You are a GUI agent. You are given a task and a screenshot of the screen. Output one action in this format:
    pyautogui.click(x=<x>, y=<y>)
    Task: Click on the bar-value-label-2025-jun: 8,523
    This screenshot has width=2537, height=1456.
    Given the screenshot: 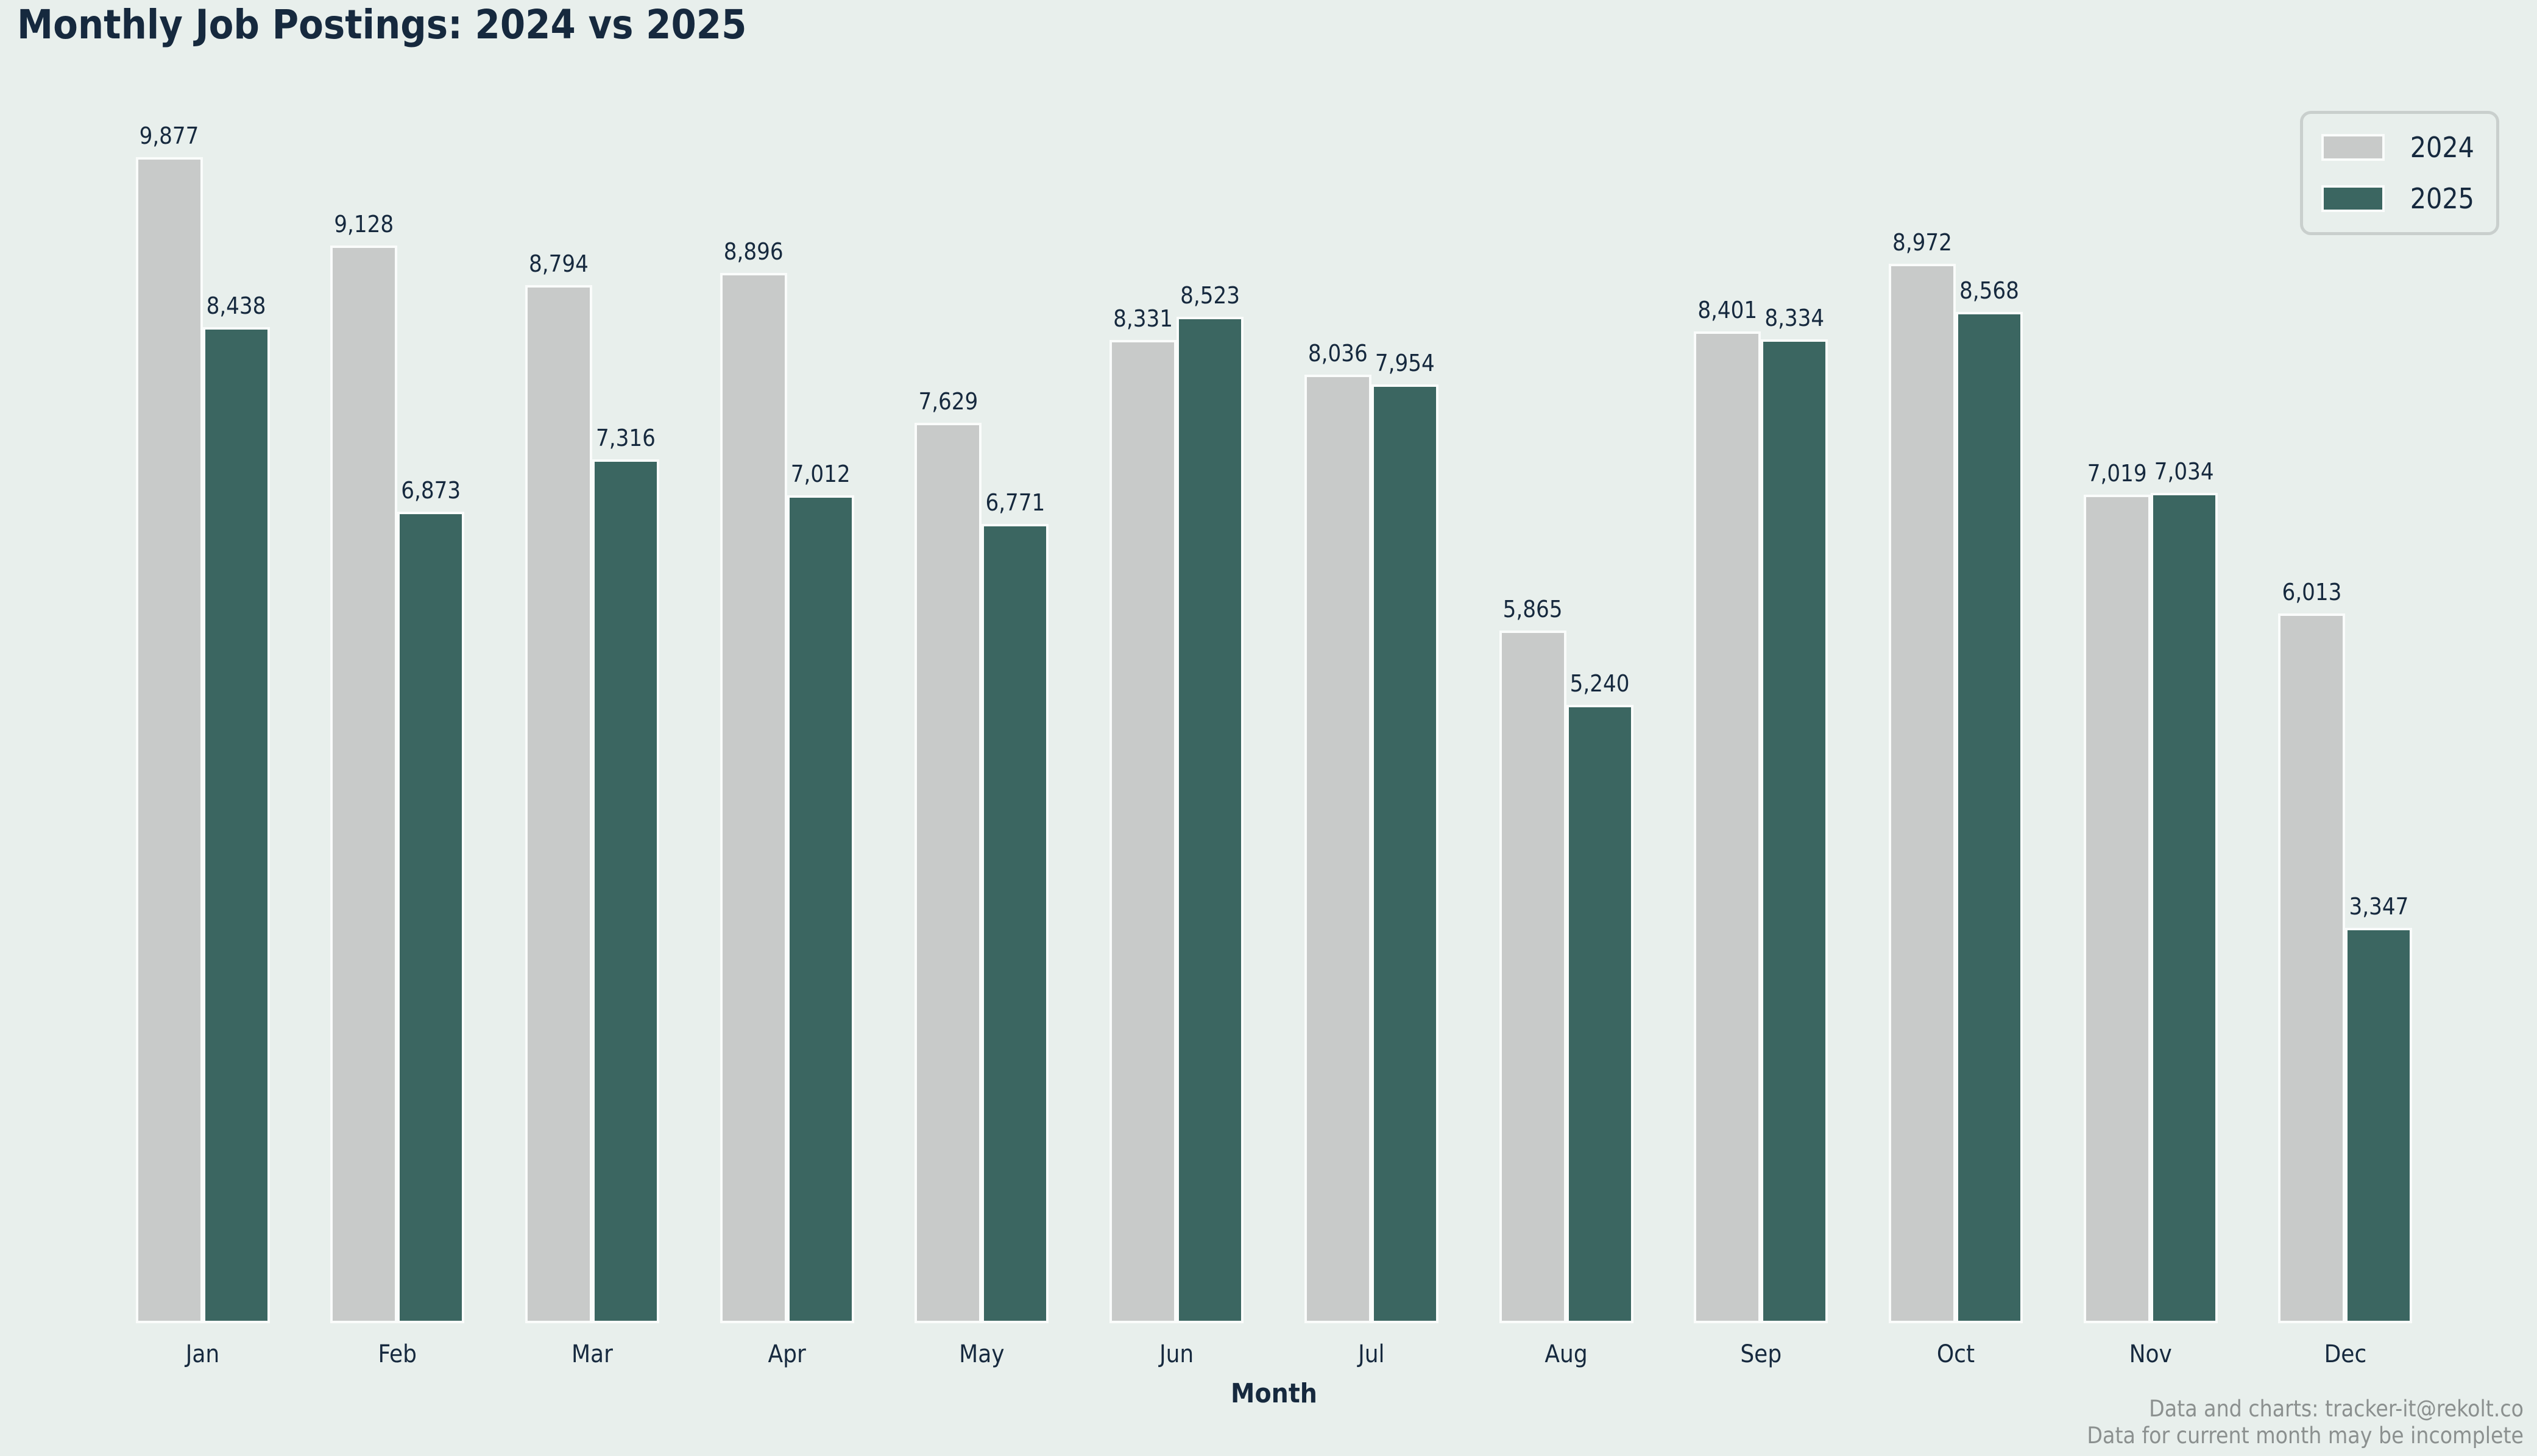 What is the action you would take?
    pyautogui.click(x=1210, y=295)
    